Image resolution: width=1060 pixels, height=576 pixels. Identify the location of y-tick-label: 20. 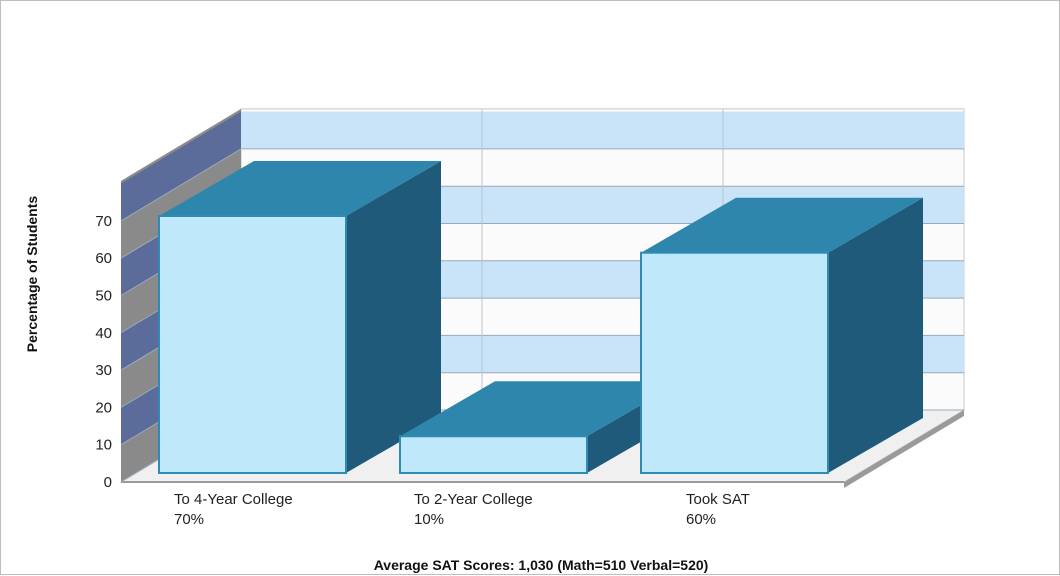
(103, 407).